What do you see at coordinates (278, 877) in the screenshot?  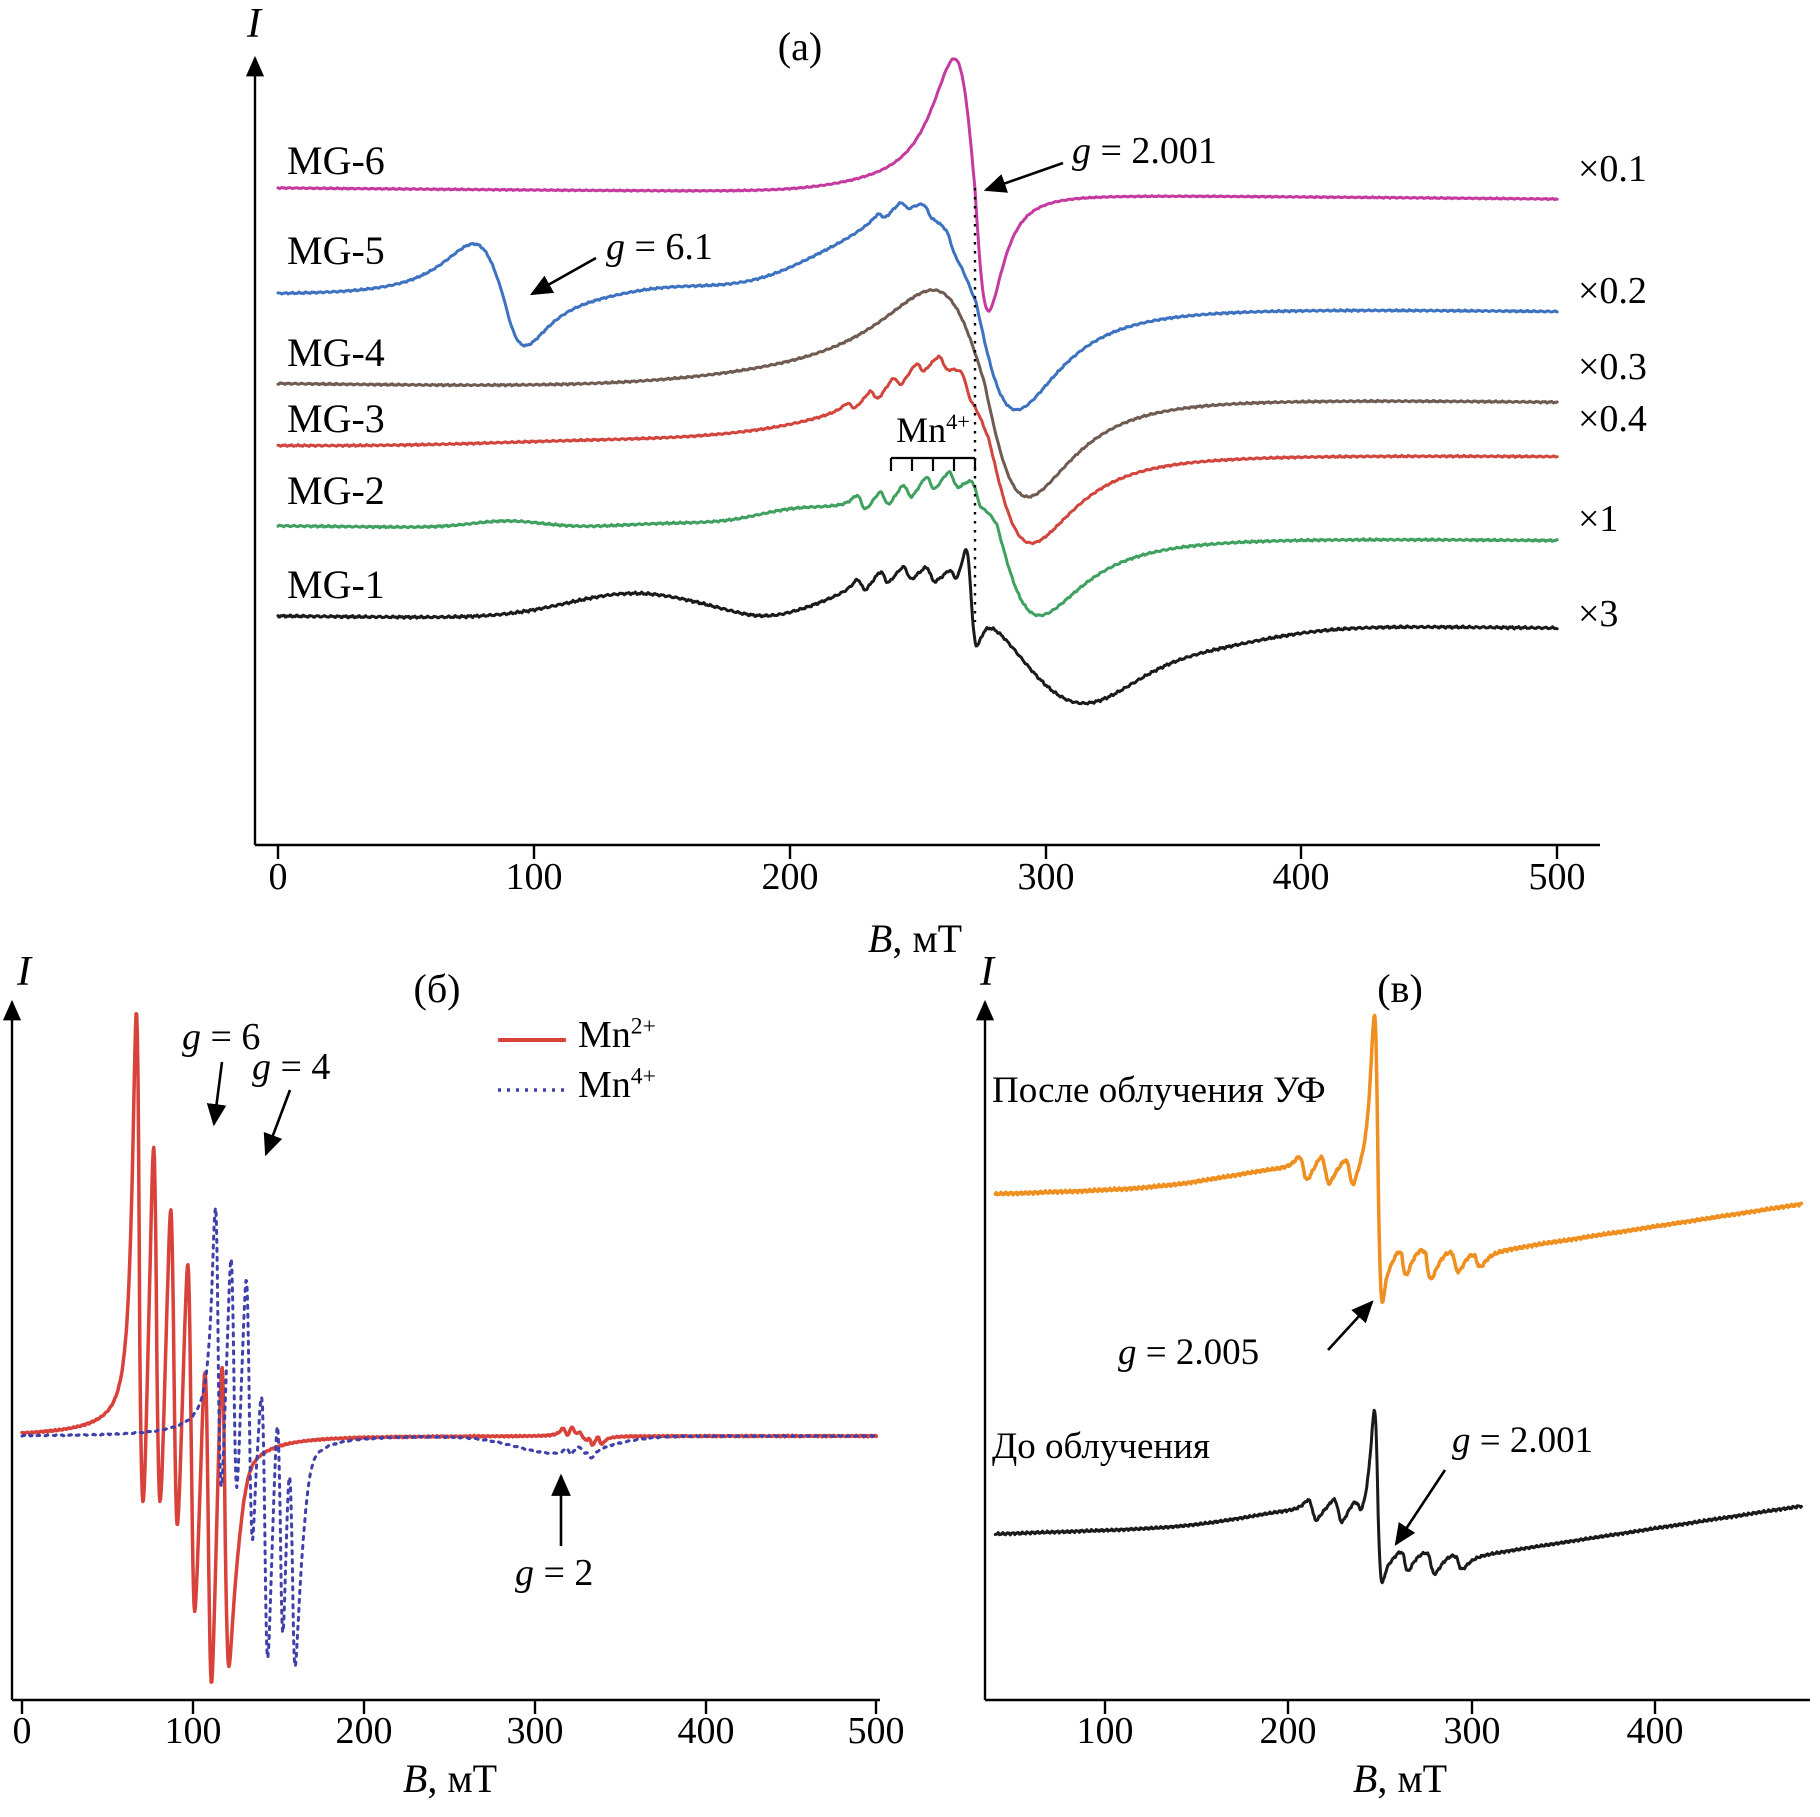 I see `a-tick-label-0: 0` at bounding box center [278, 877].